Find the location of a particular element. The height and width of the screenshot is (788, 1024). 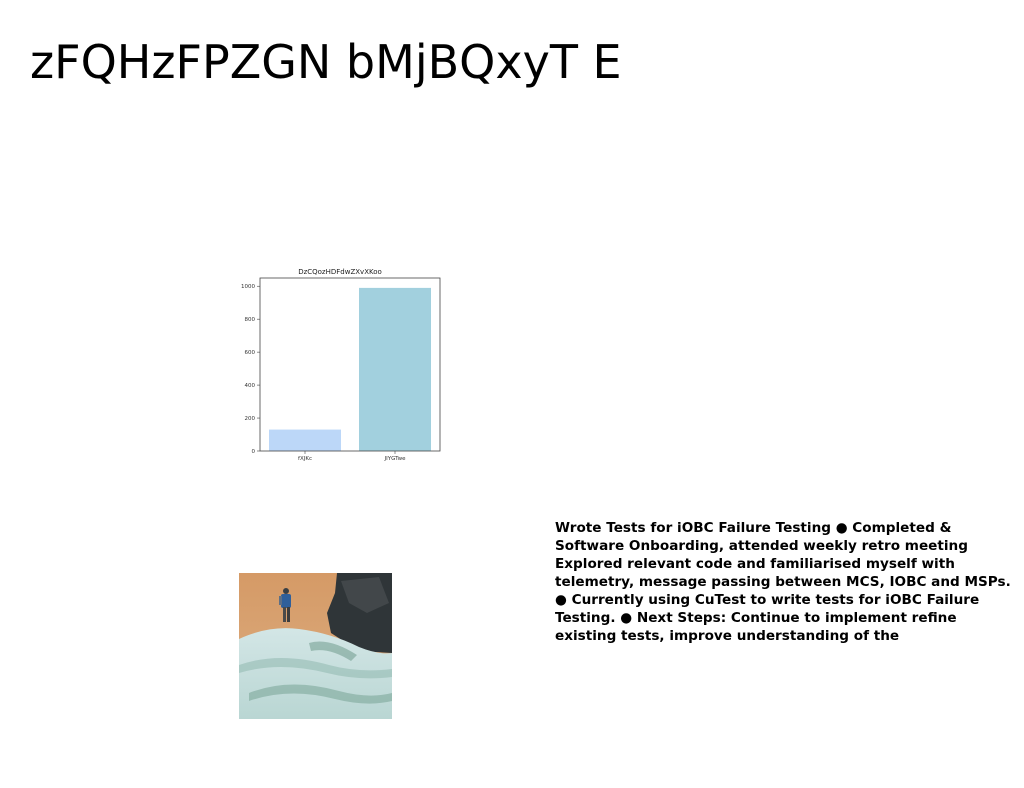

y-tick-label: 200 is located at coordinates (250, 419).